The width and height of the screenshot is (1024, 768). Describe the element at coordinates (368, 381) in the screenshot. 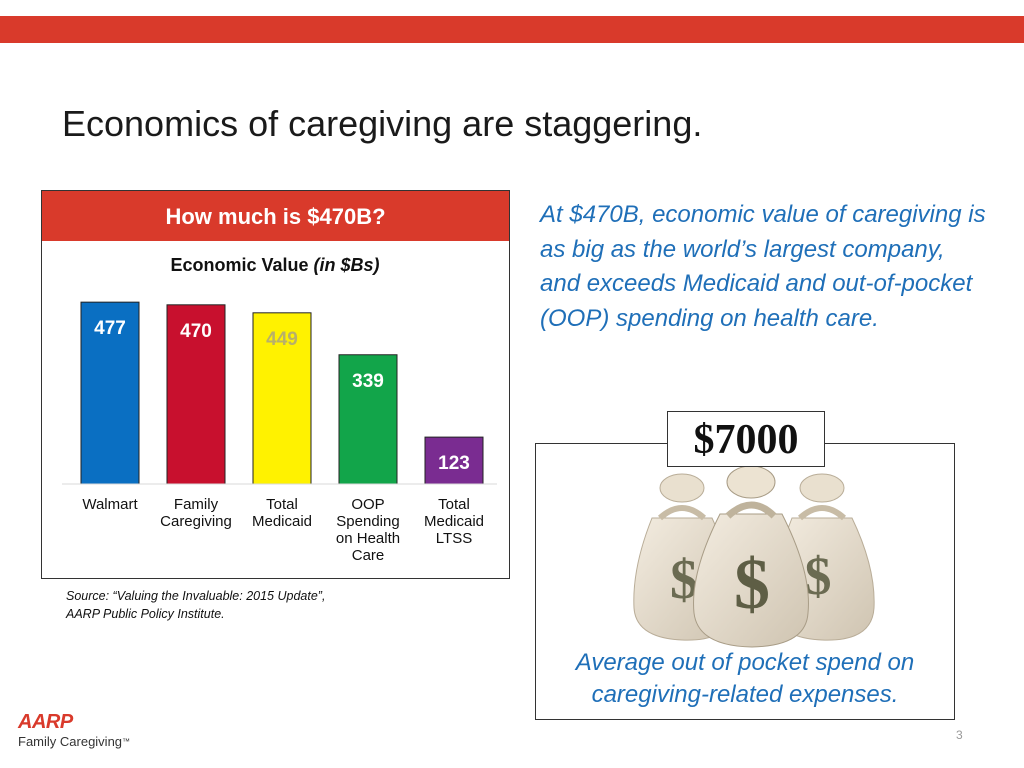

I see `data-label-3: 339` at that location.